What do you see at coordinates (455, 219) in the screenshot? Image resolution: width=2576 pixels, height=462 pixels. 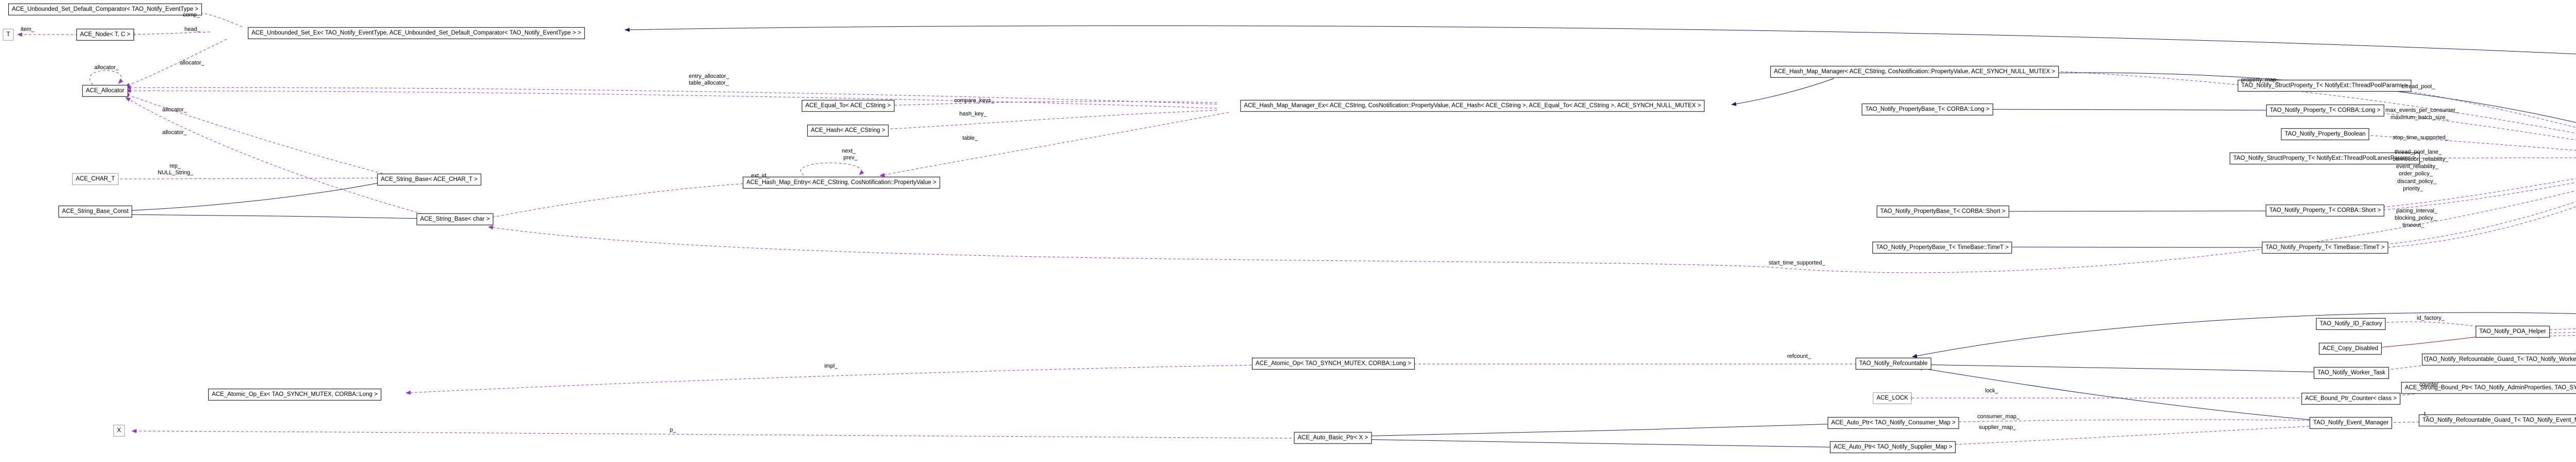 I see `class-node-string-base-char: ACE_String_Base< char >` at bounding box center [455, 219].